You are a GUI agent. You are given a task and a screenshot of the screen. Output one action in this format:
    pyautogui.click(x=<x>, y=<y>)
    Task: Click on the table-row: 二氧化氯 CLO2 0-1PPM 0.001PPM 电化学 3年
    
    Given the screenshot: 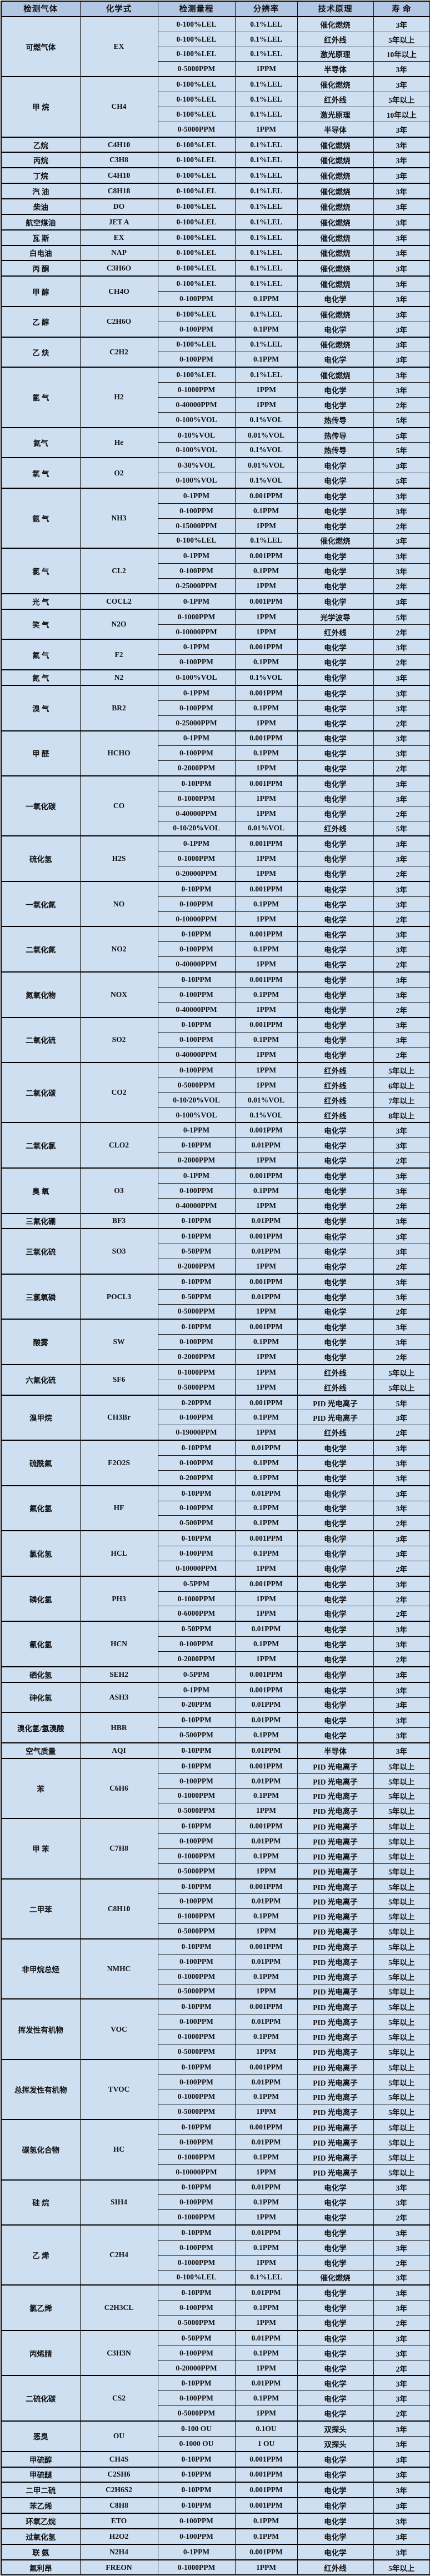 What is the action you would take?
    pyautogui.click(x=216, y=1145)
    